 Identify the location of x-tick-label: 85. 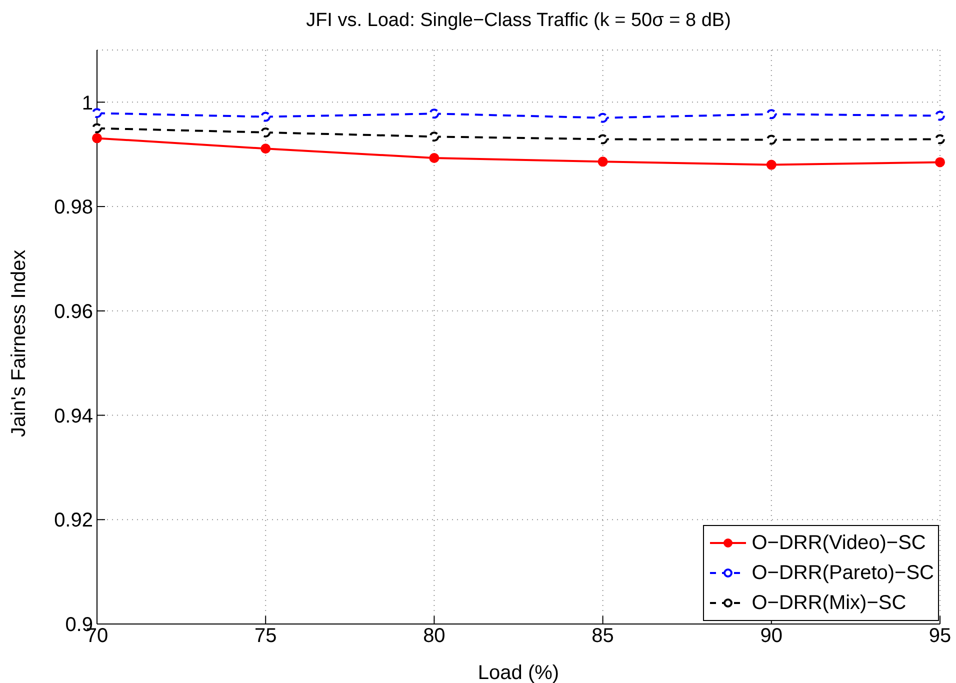
(603, 636).